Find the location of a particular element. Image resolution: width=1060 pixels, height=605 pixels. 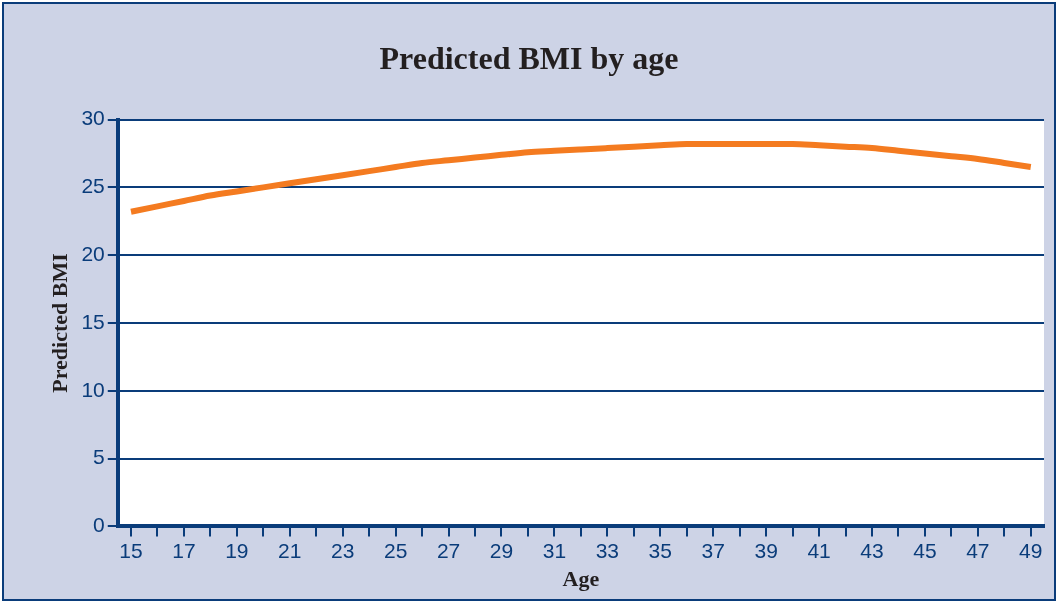

x-tick-label: 31 is located at coordinates (554, 550).